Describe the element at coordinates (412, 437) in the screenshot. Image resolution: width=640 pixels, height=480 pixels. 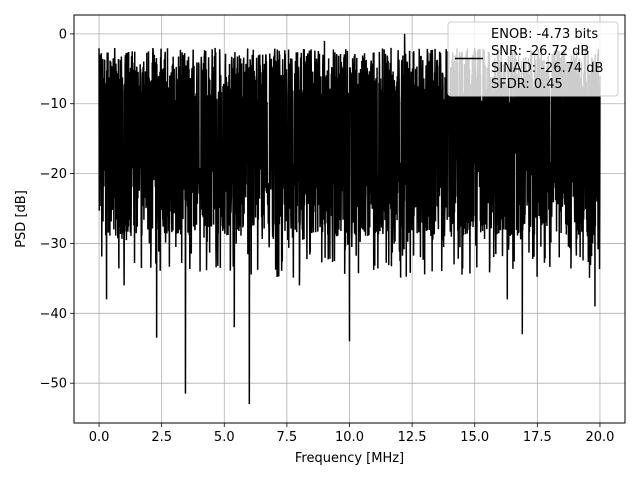
I see `x-tick-label: 12.5` at that location.